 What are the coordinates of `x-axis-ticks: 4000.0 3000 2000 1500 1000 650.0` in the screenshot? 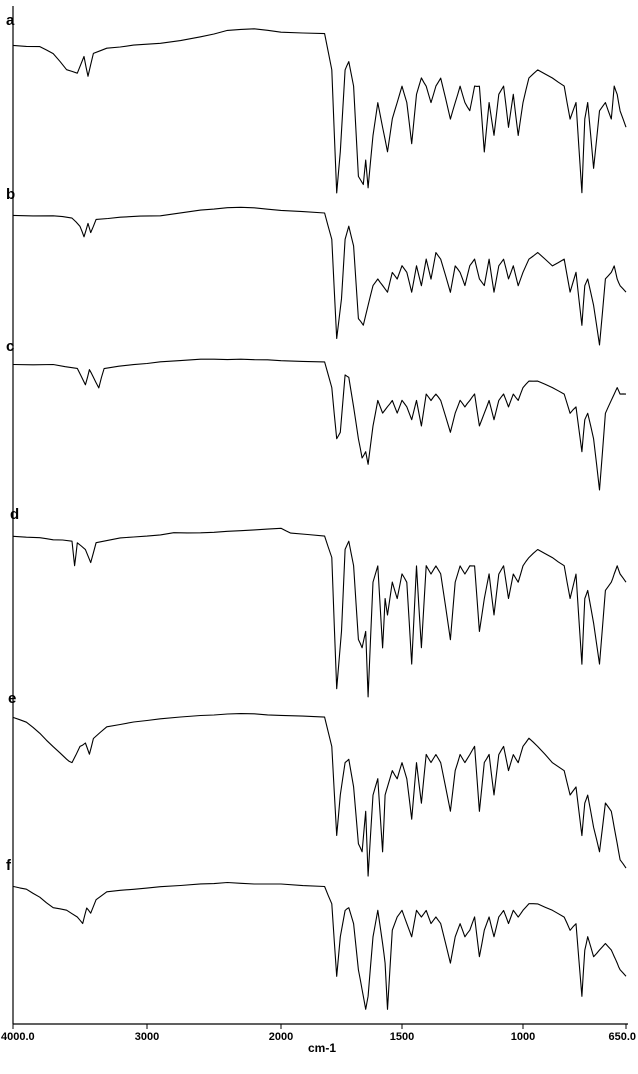 It's located at (318, 1033).